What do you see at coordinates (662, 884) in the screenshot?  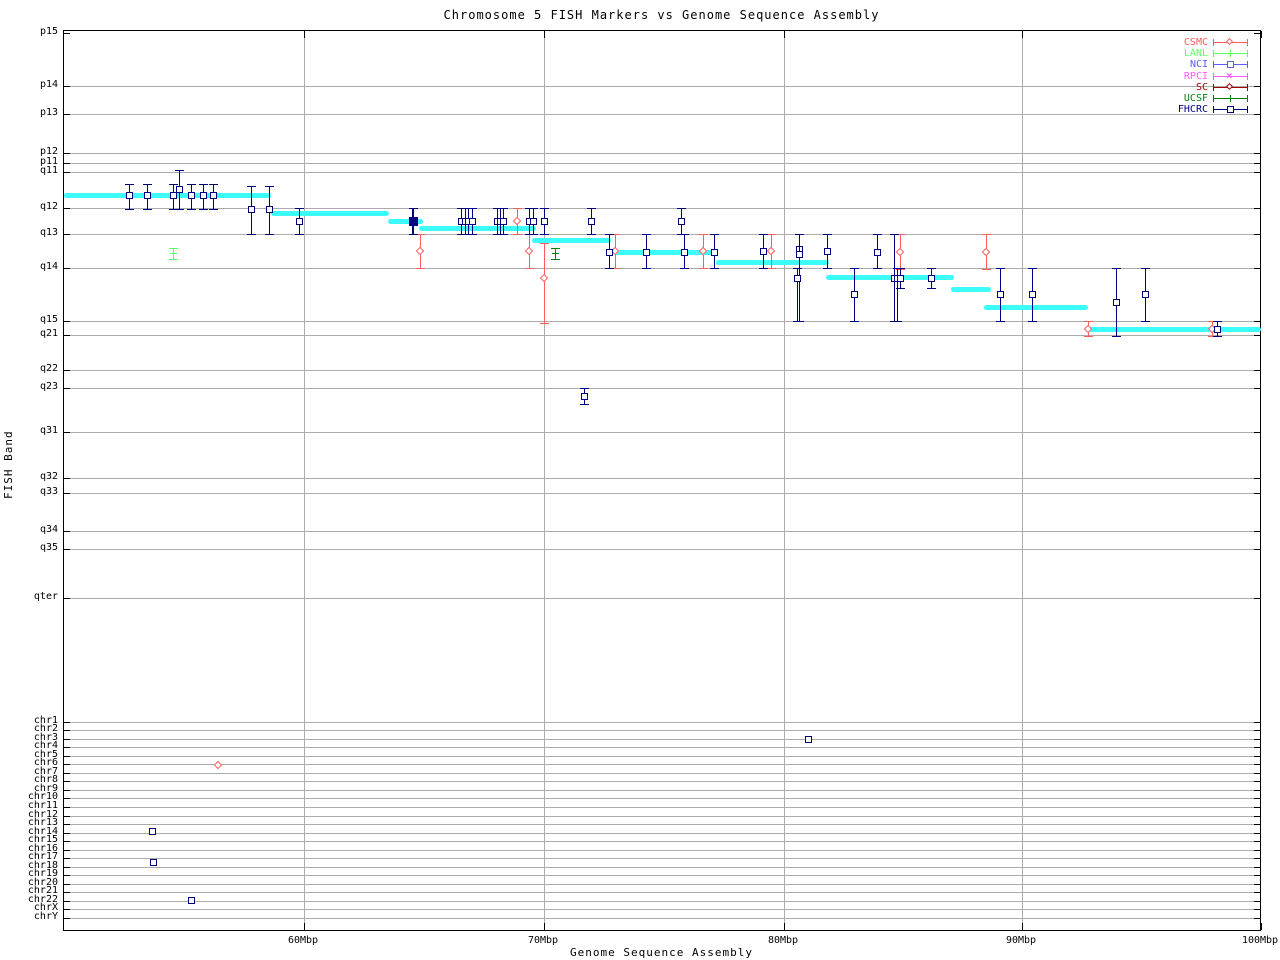 I see `gridline-chr20` at bounding box center [662, 884].